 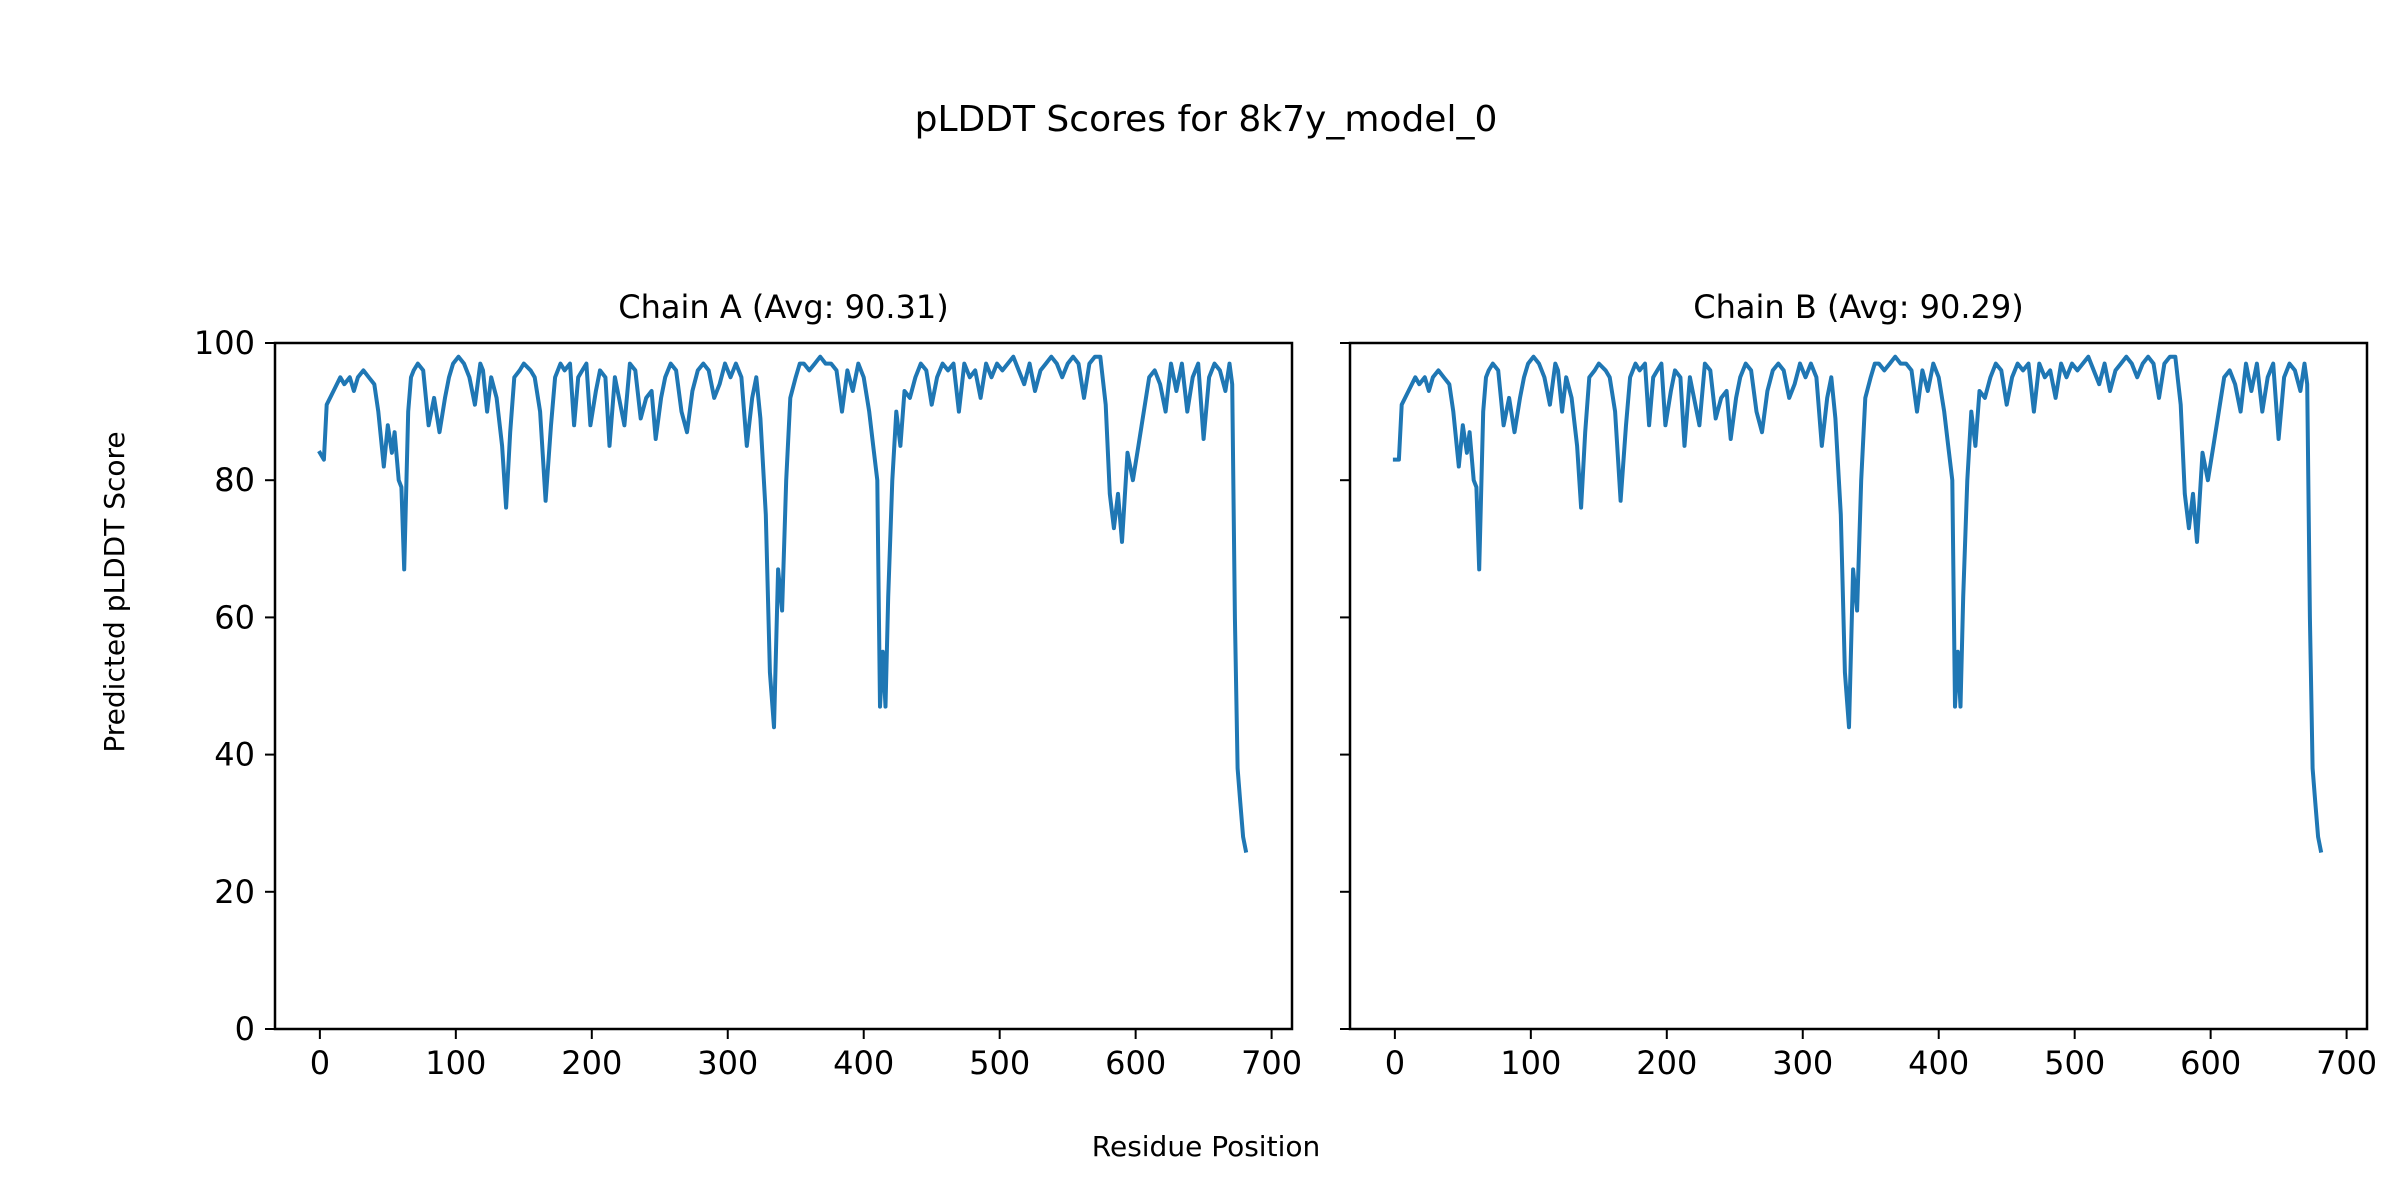 What do you see at coordinates (1395, 1063) in the screenshot?
I see `chain-b-x-tick-label-0: 0` at bounding box center [1395, 1063].